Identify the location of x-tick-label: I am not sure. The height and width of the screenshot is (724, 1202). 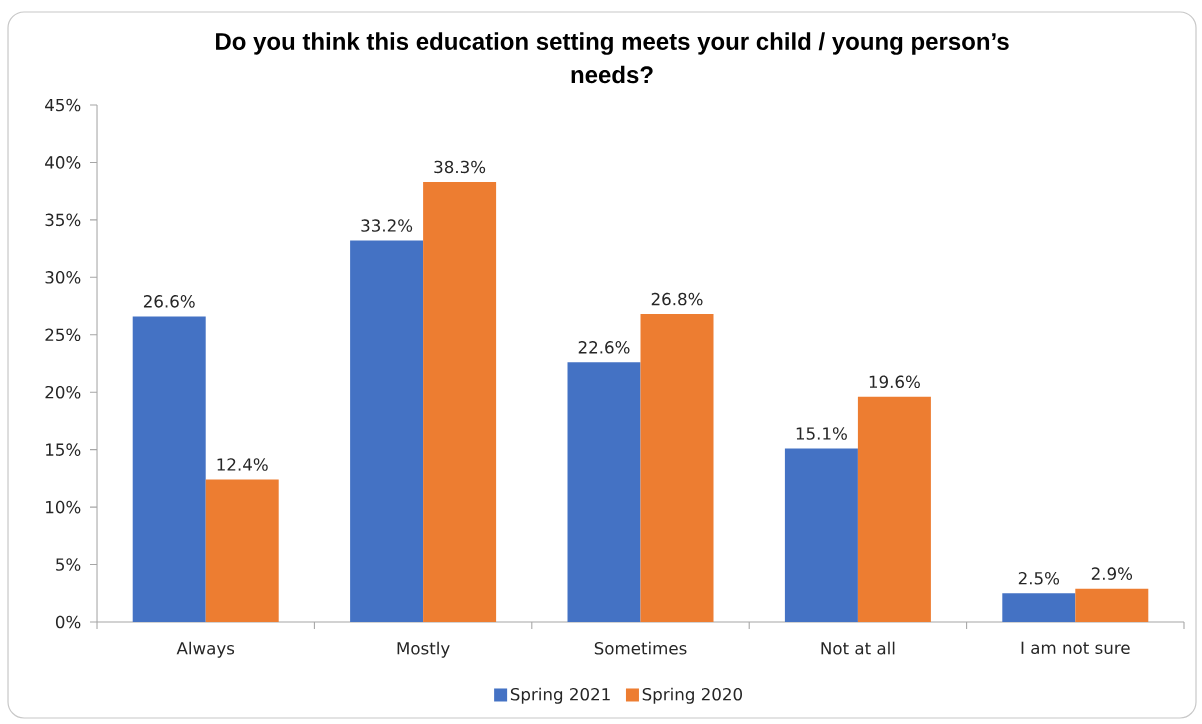
(1075, 648).